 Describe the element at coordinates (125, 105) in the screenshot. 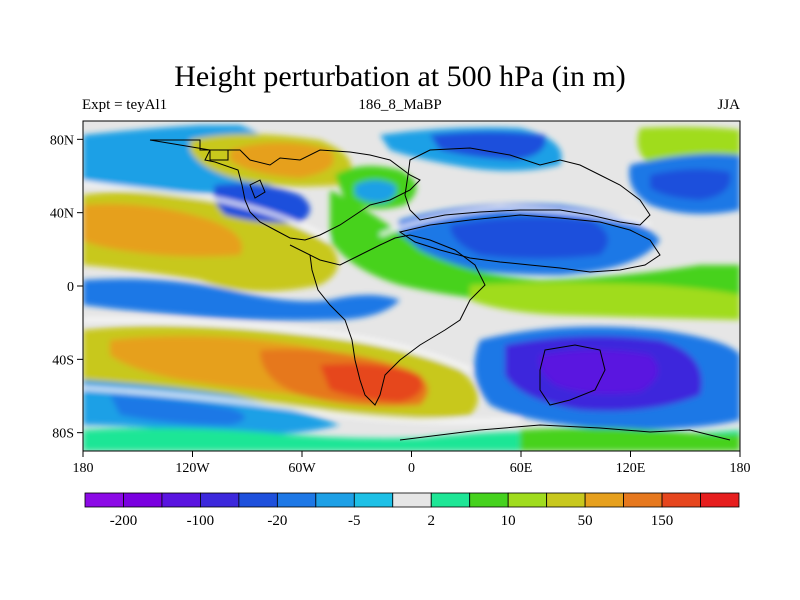

I see `experiment-label: Expt = teyAl1` at that location.